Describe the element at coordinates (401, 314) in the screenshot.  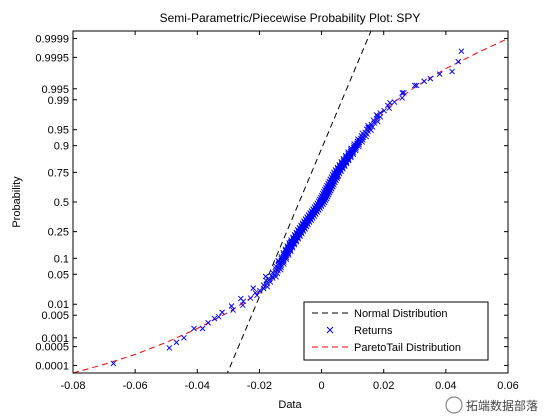
I see `legend-label-normal: Normal Distribution` at that location.